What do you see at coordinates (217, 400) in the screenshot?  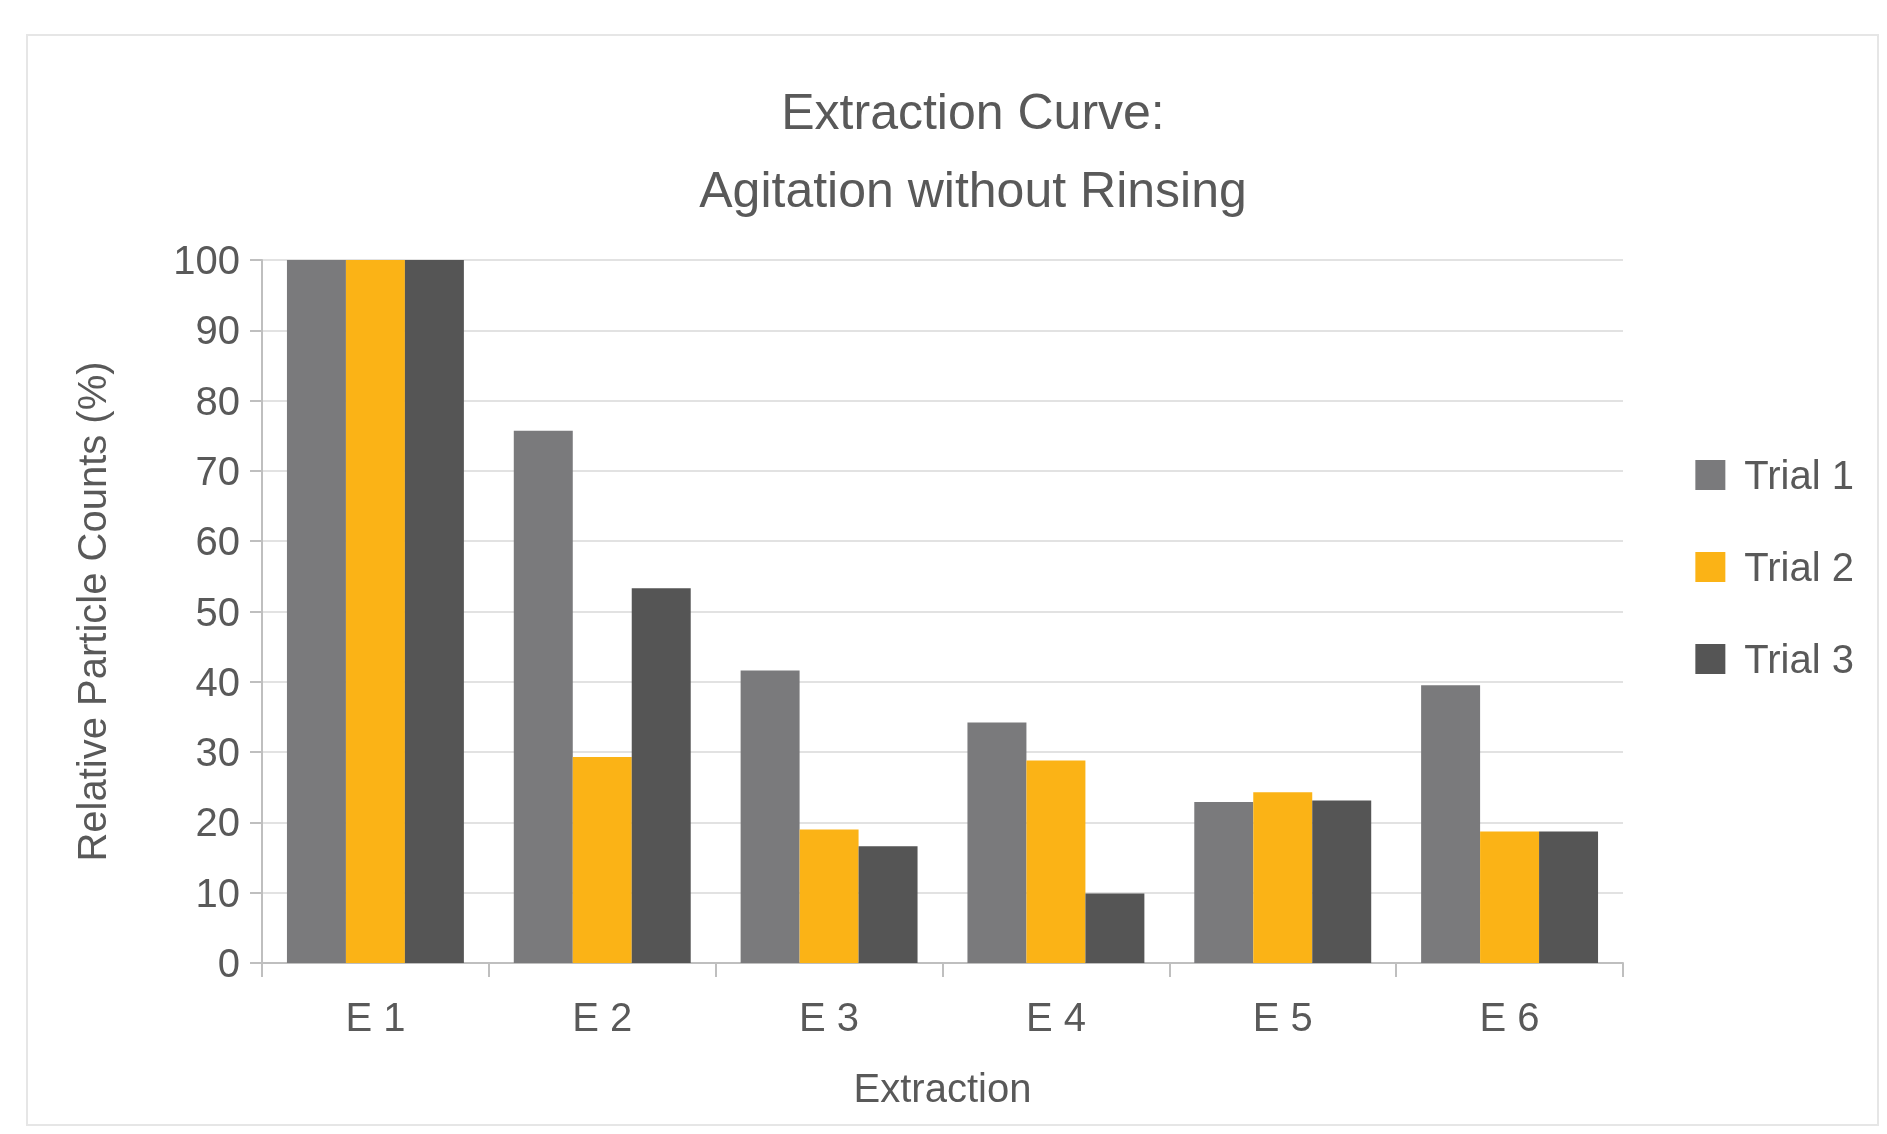 I see `y-tick-label: 80` at bounding box center [217, 400].